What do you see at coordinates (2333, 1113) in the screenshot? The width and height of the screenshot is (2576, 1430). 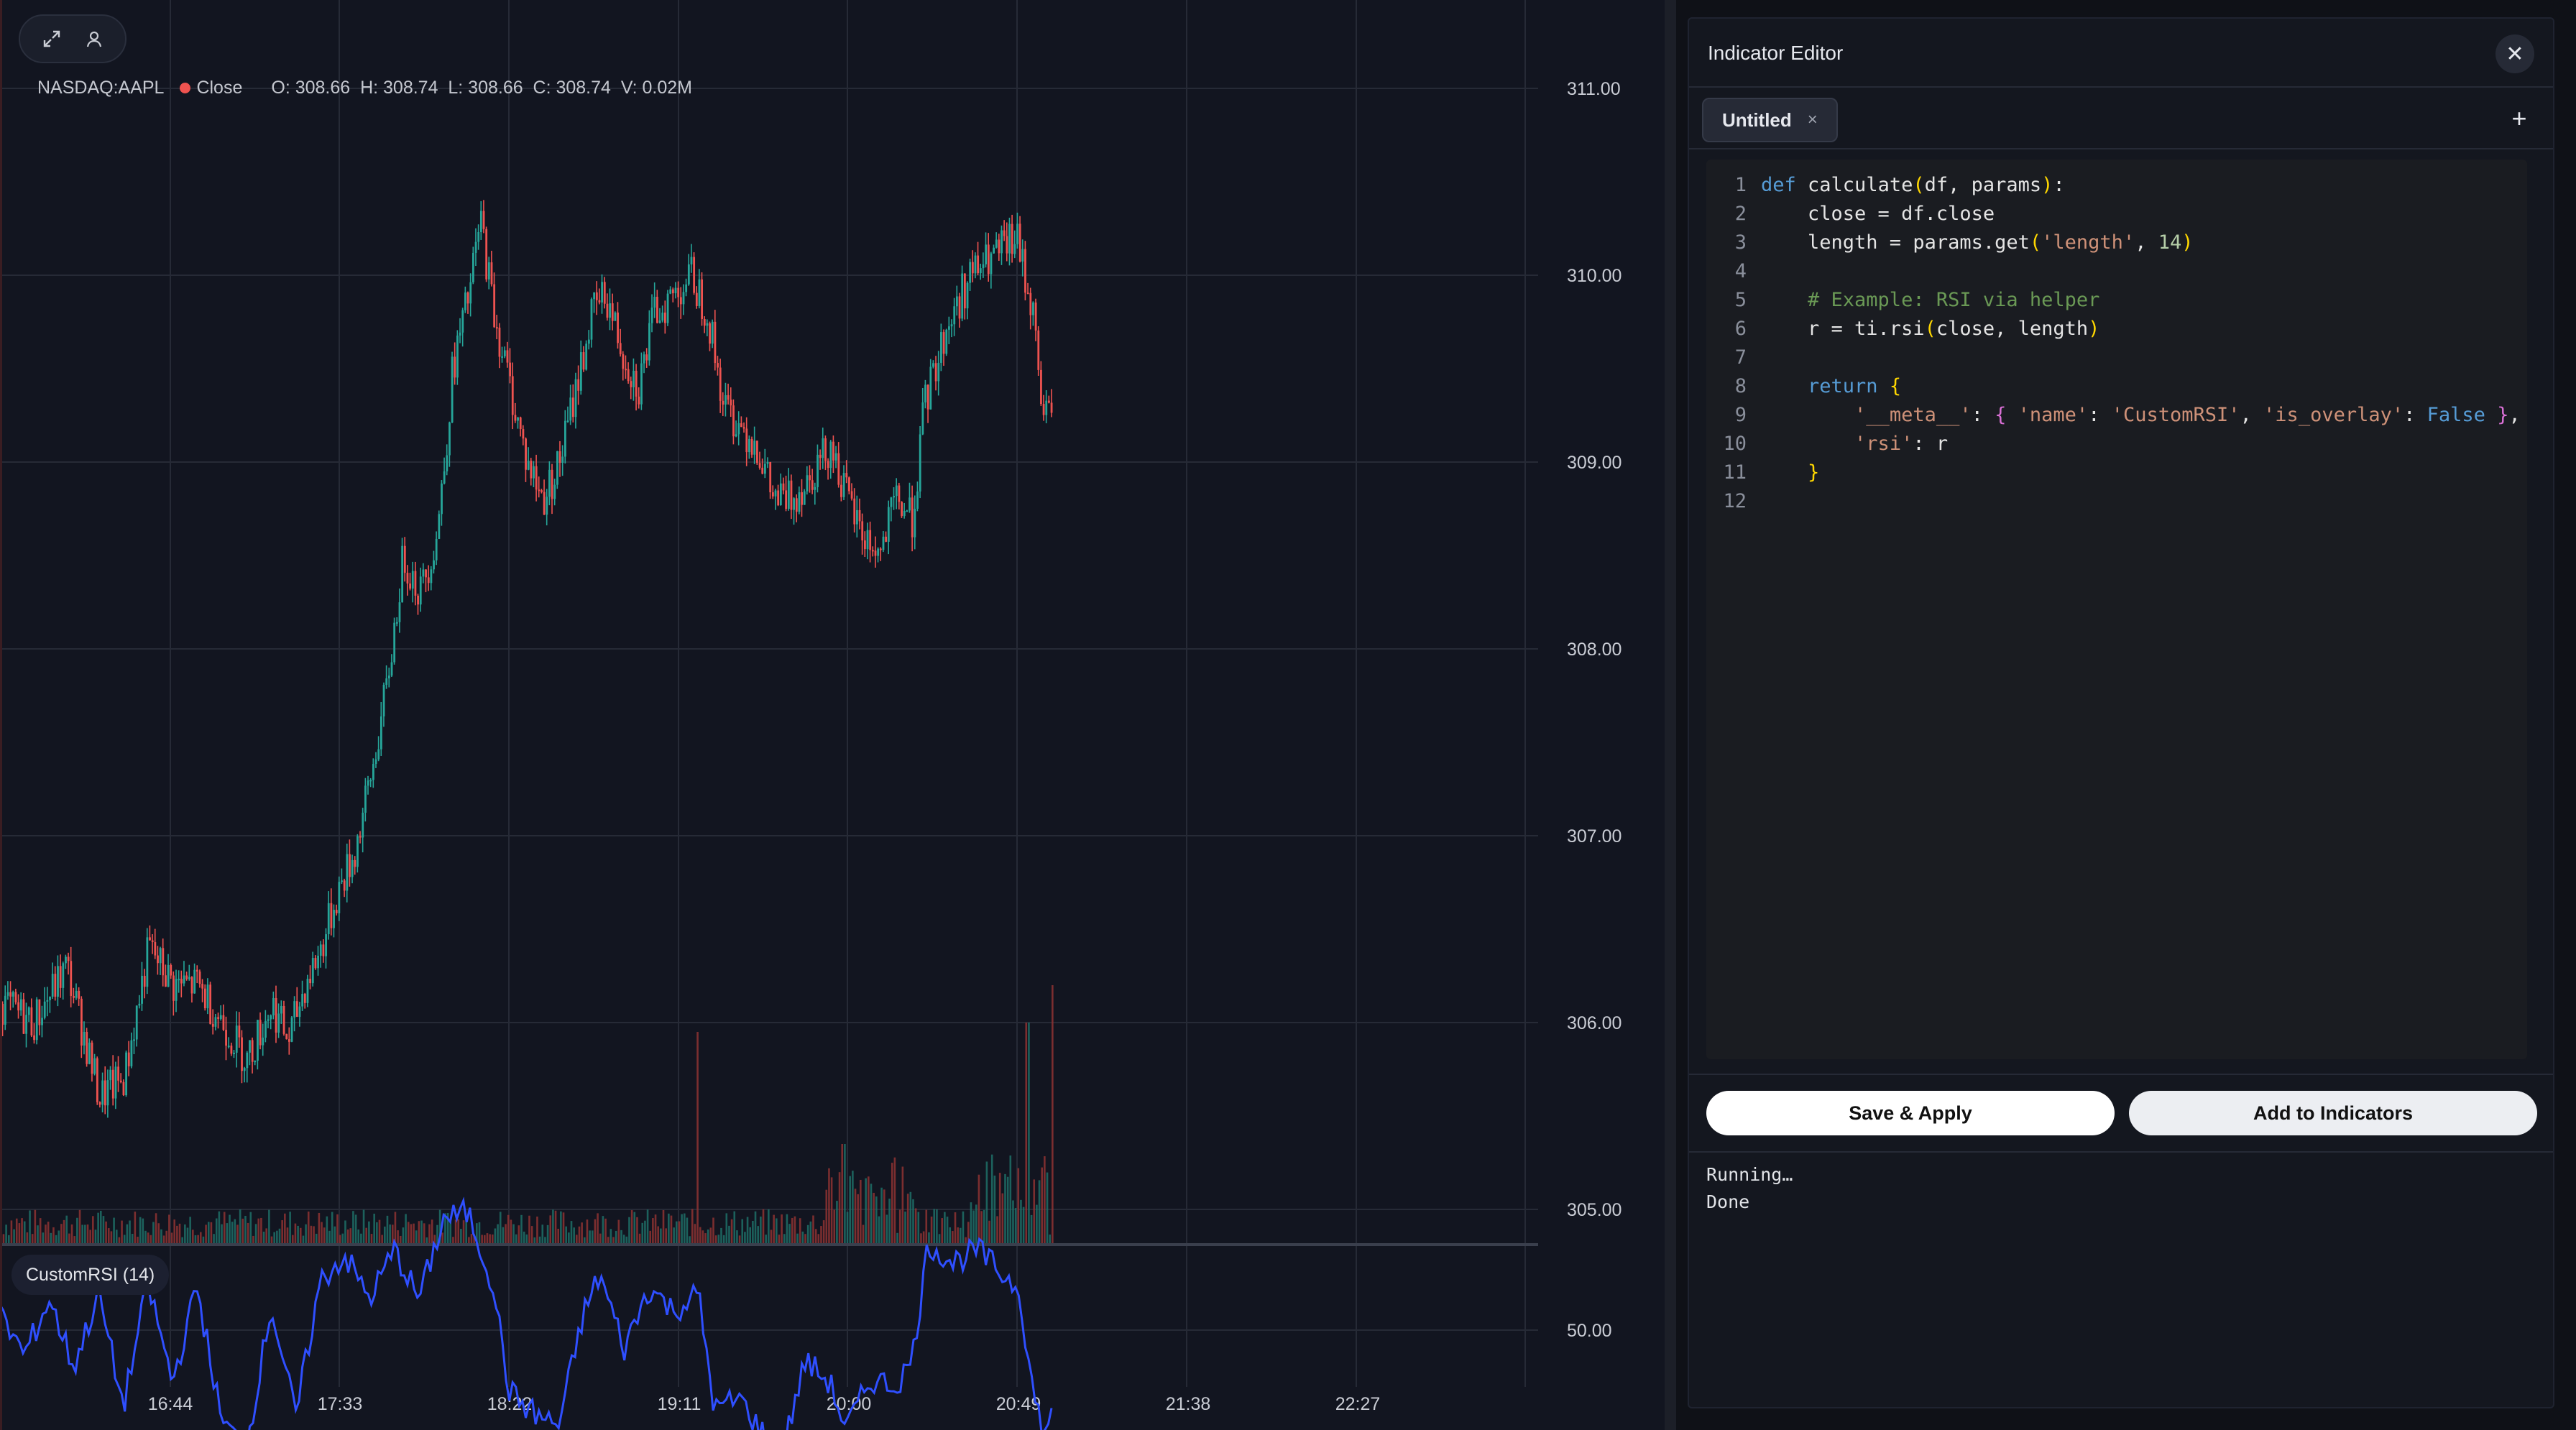 I see `add-to-indicators-button: Add to Indicators` at bounding box center [2333, 1113].